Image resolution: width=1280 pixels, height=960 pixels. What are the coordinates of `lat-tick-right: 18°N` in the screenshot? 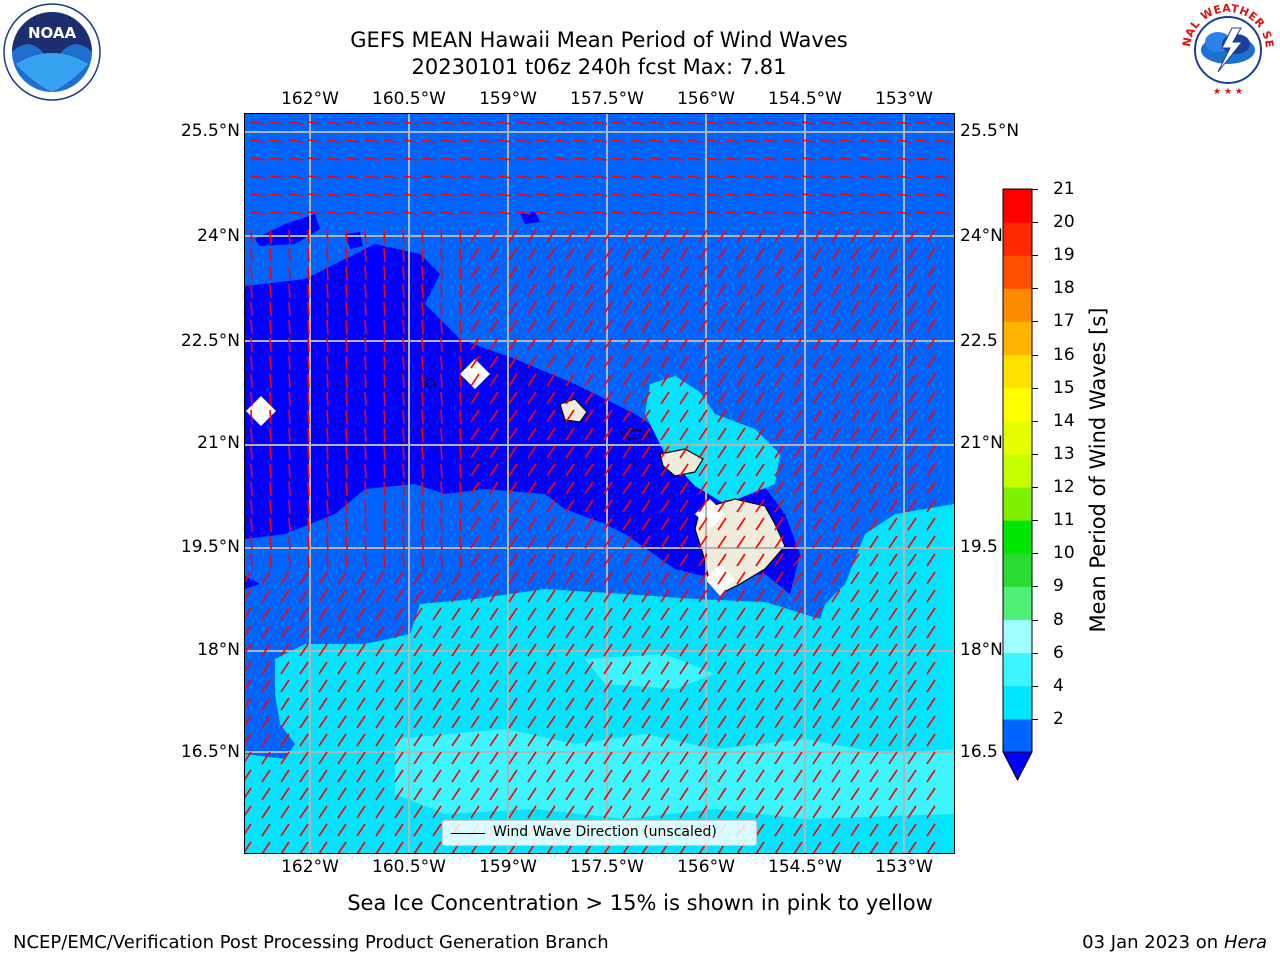 It's located at (981, 650).